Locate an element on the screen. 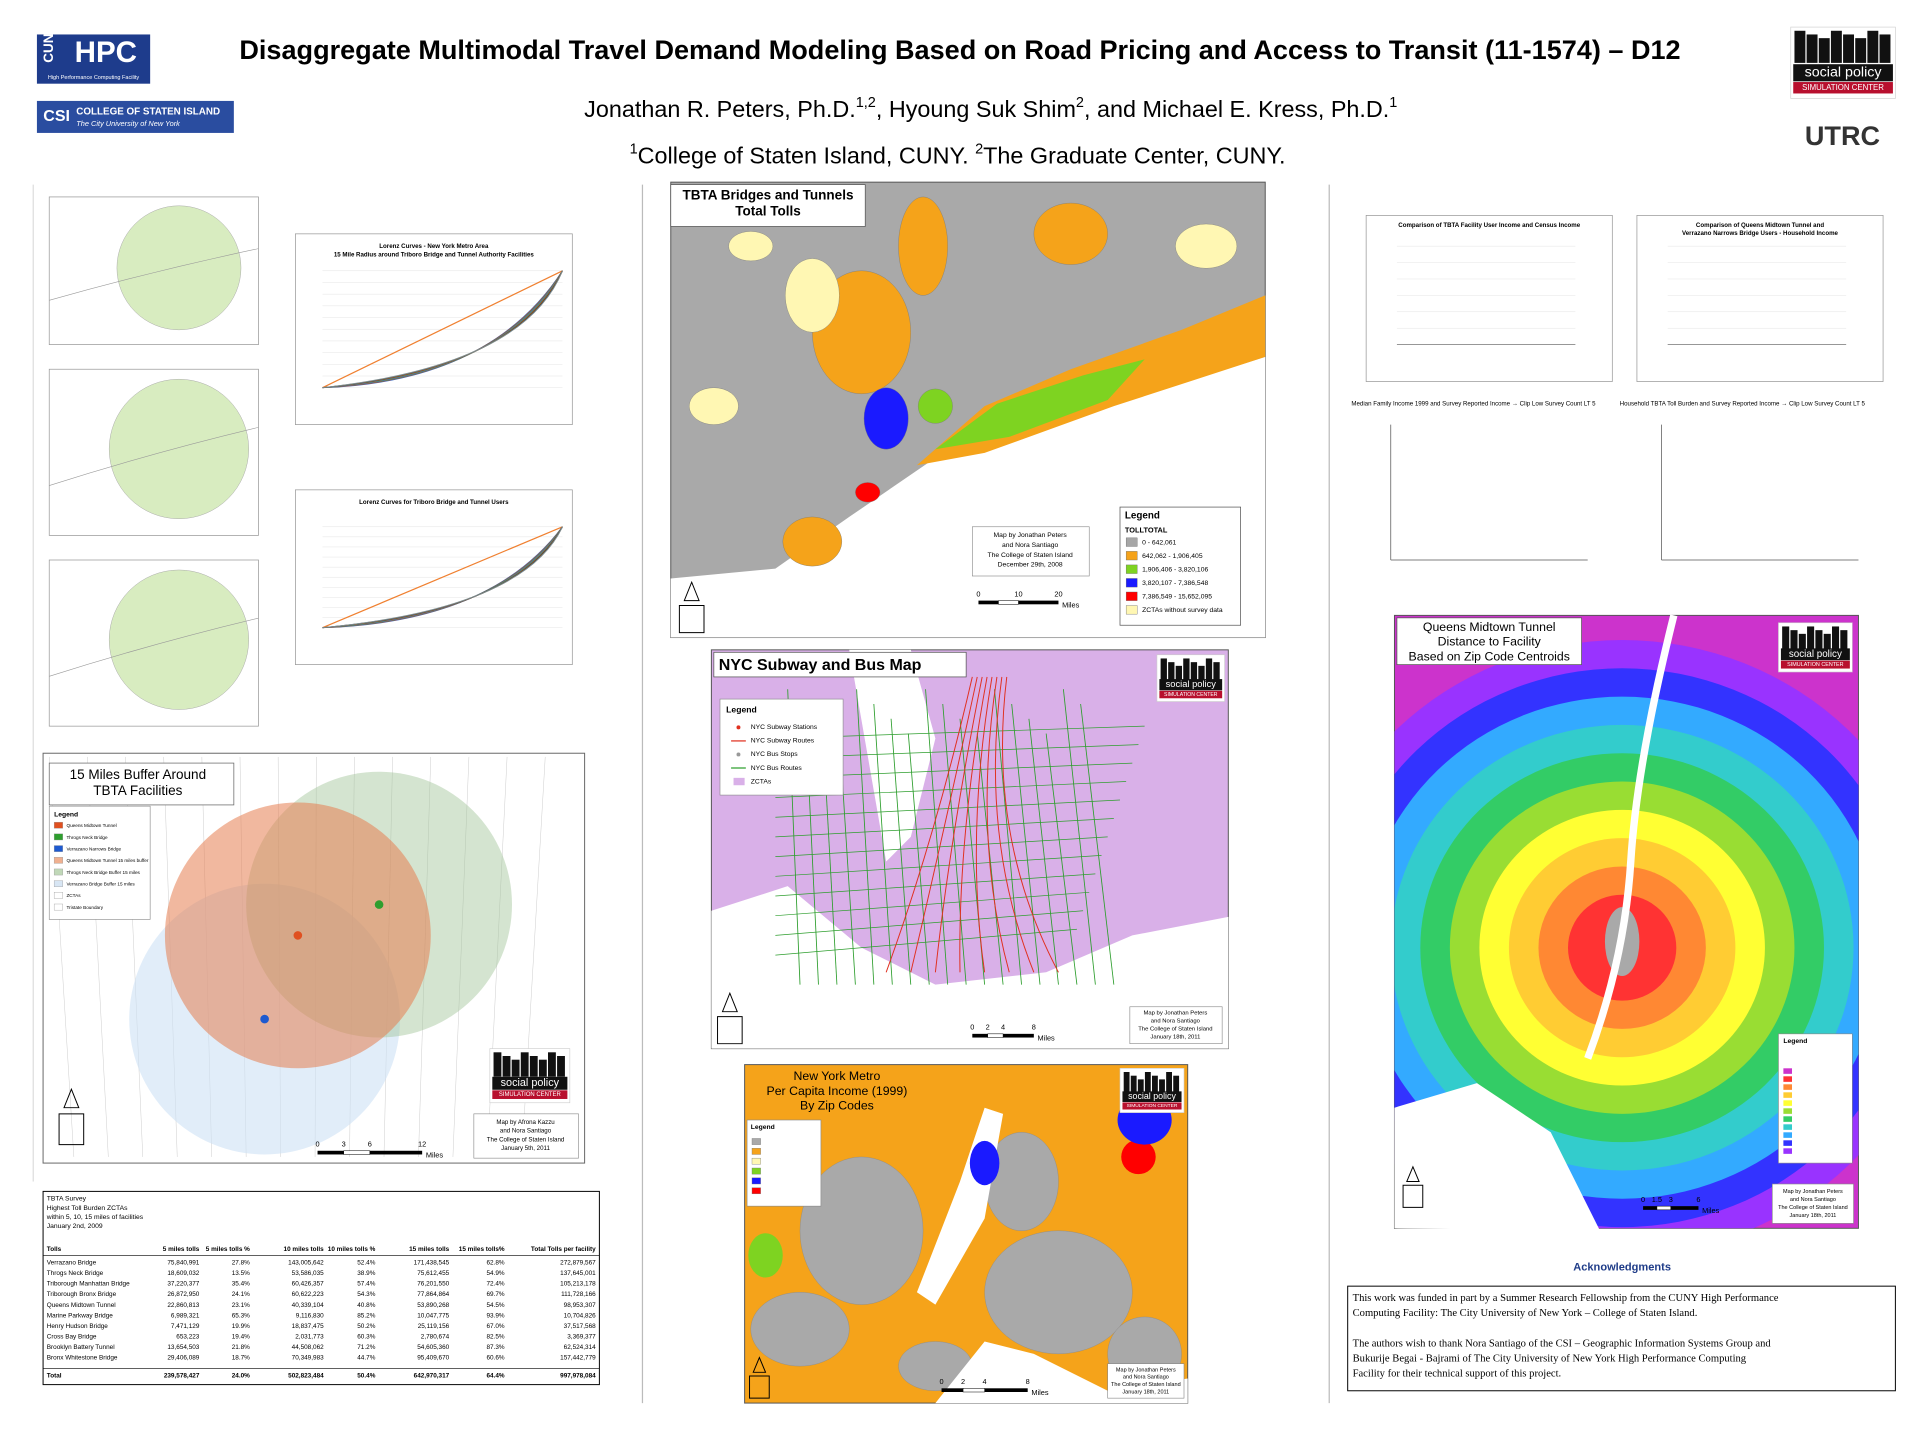 This screenshot has width=1920, height=1440. table-cell: 6,989,321 is located at coordinates (185, 1315).